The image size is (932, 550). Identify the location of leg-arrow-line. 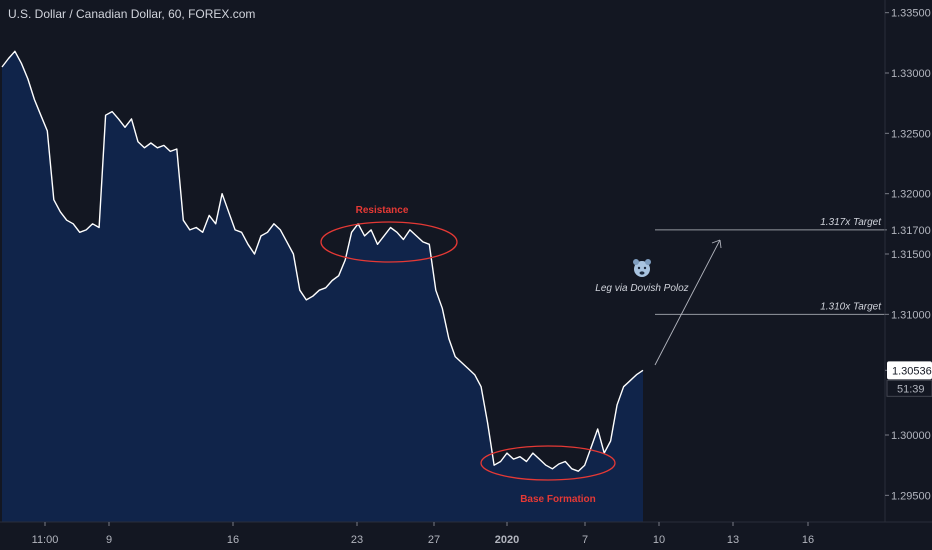
(687, 302).